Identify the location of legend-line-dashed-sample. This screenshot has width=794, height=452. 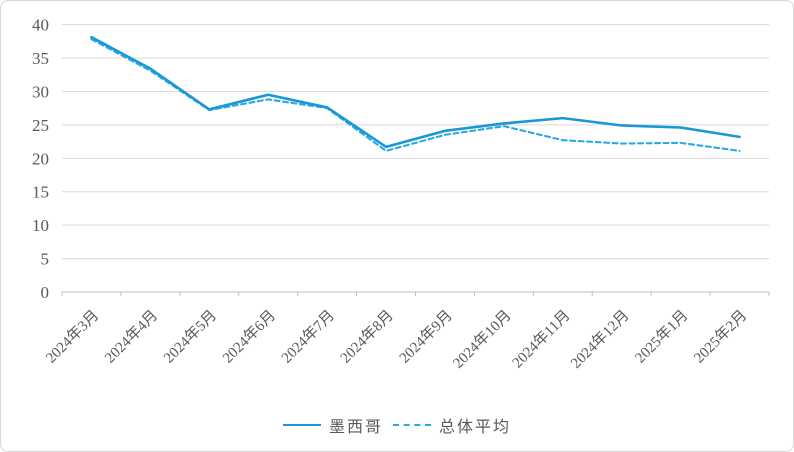
(412, 425).